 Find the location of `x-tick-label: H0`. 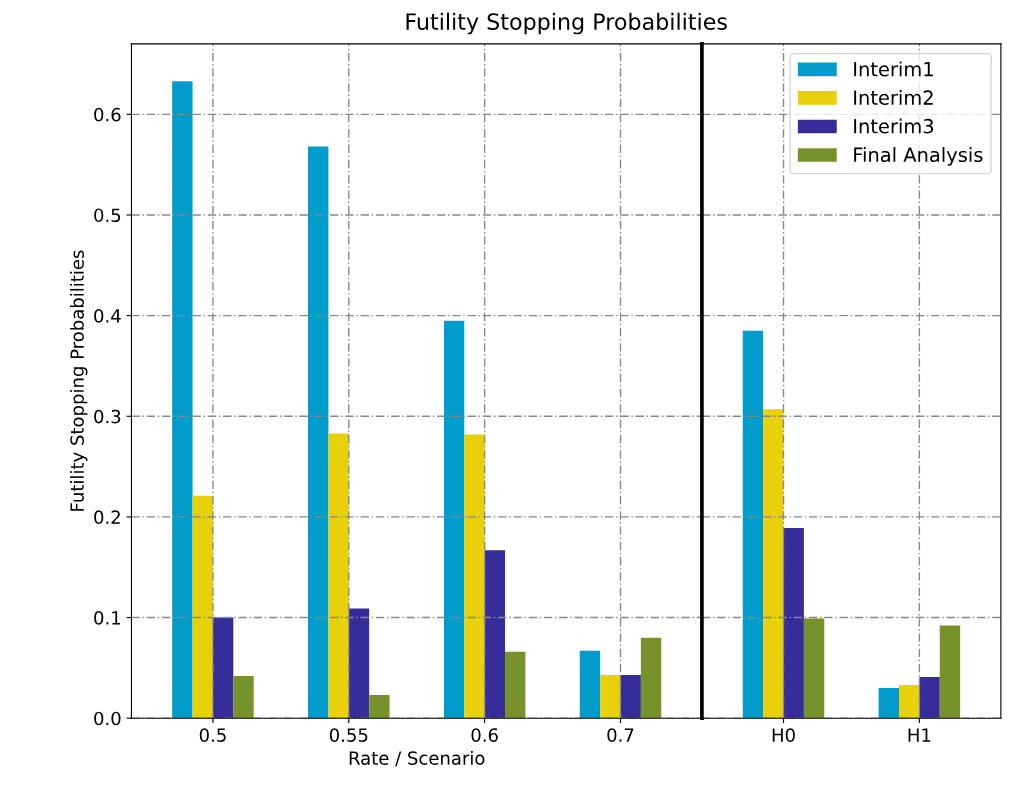

x-tick-label: H0 is located at coordinates (783, 735).